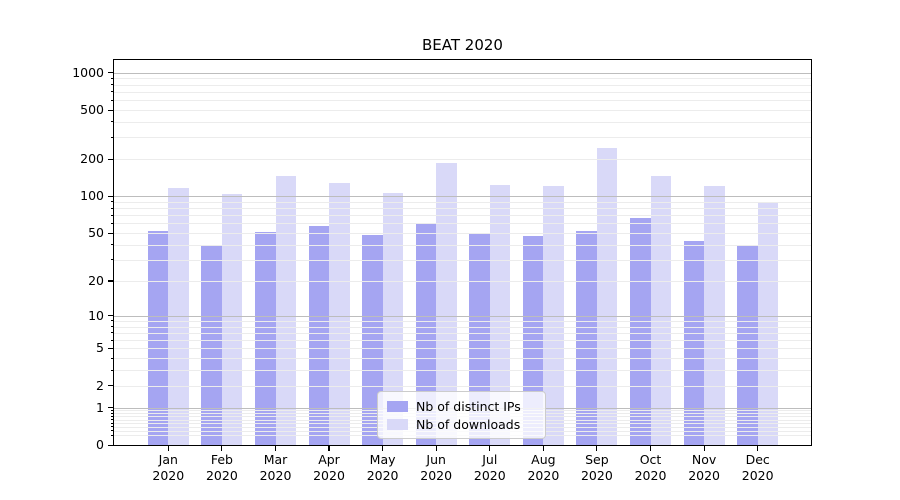 Image resolution: width=900 pixels, height=500 pixels. I want to click on bar-downloads-aug, so click(553, 315).